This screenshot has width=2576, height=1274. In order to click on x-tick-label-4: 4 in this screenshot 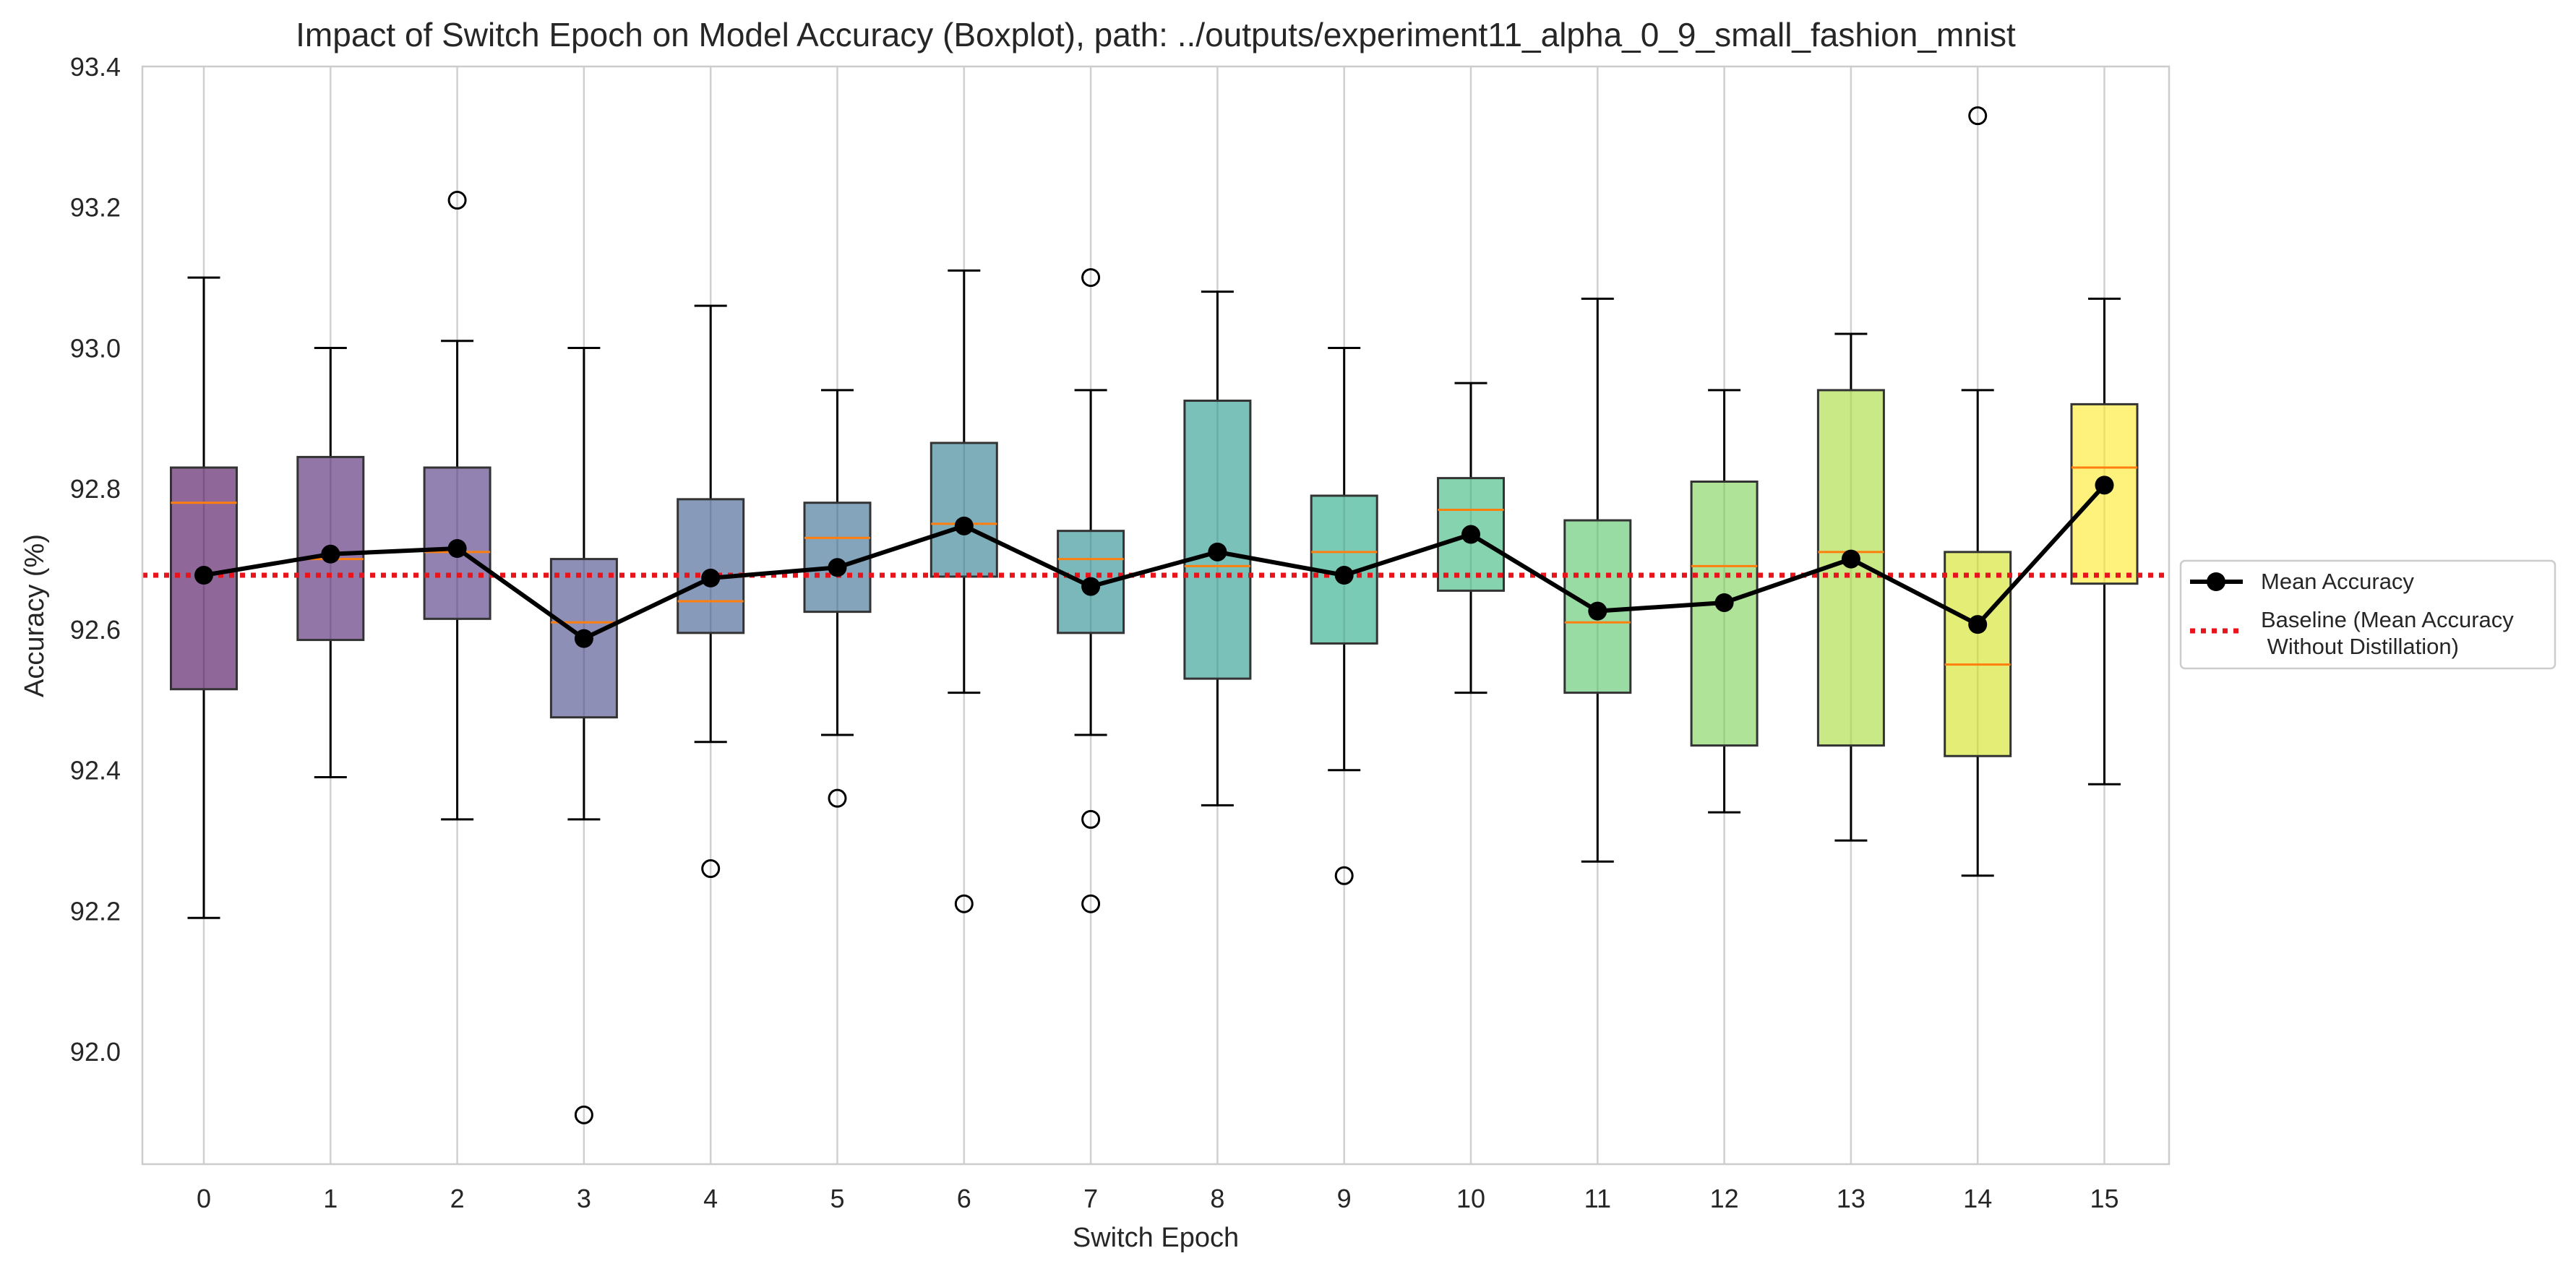, I will do `click(711, 1198)`.